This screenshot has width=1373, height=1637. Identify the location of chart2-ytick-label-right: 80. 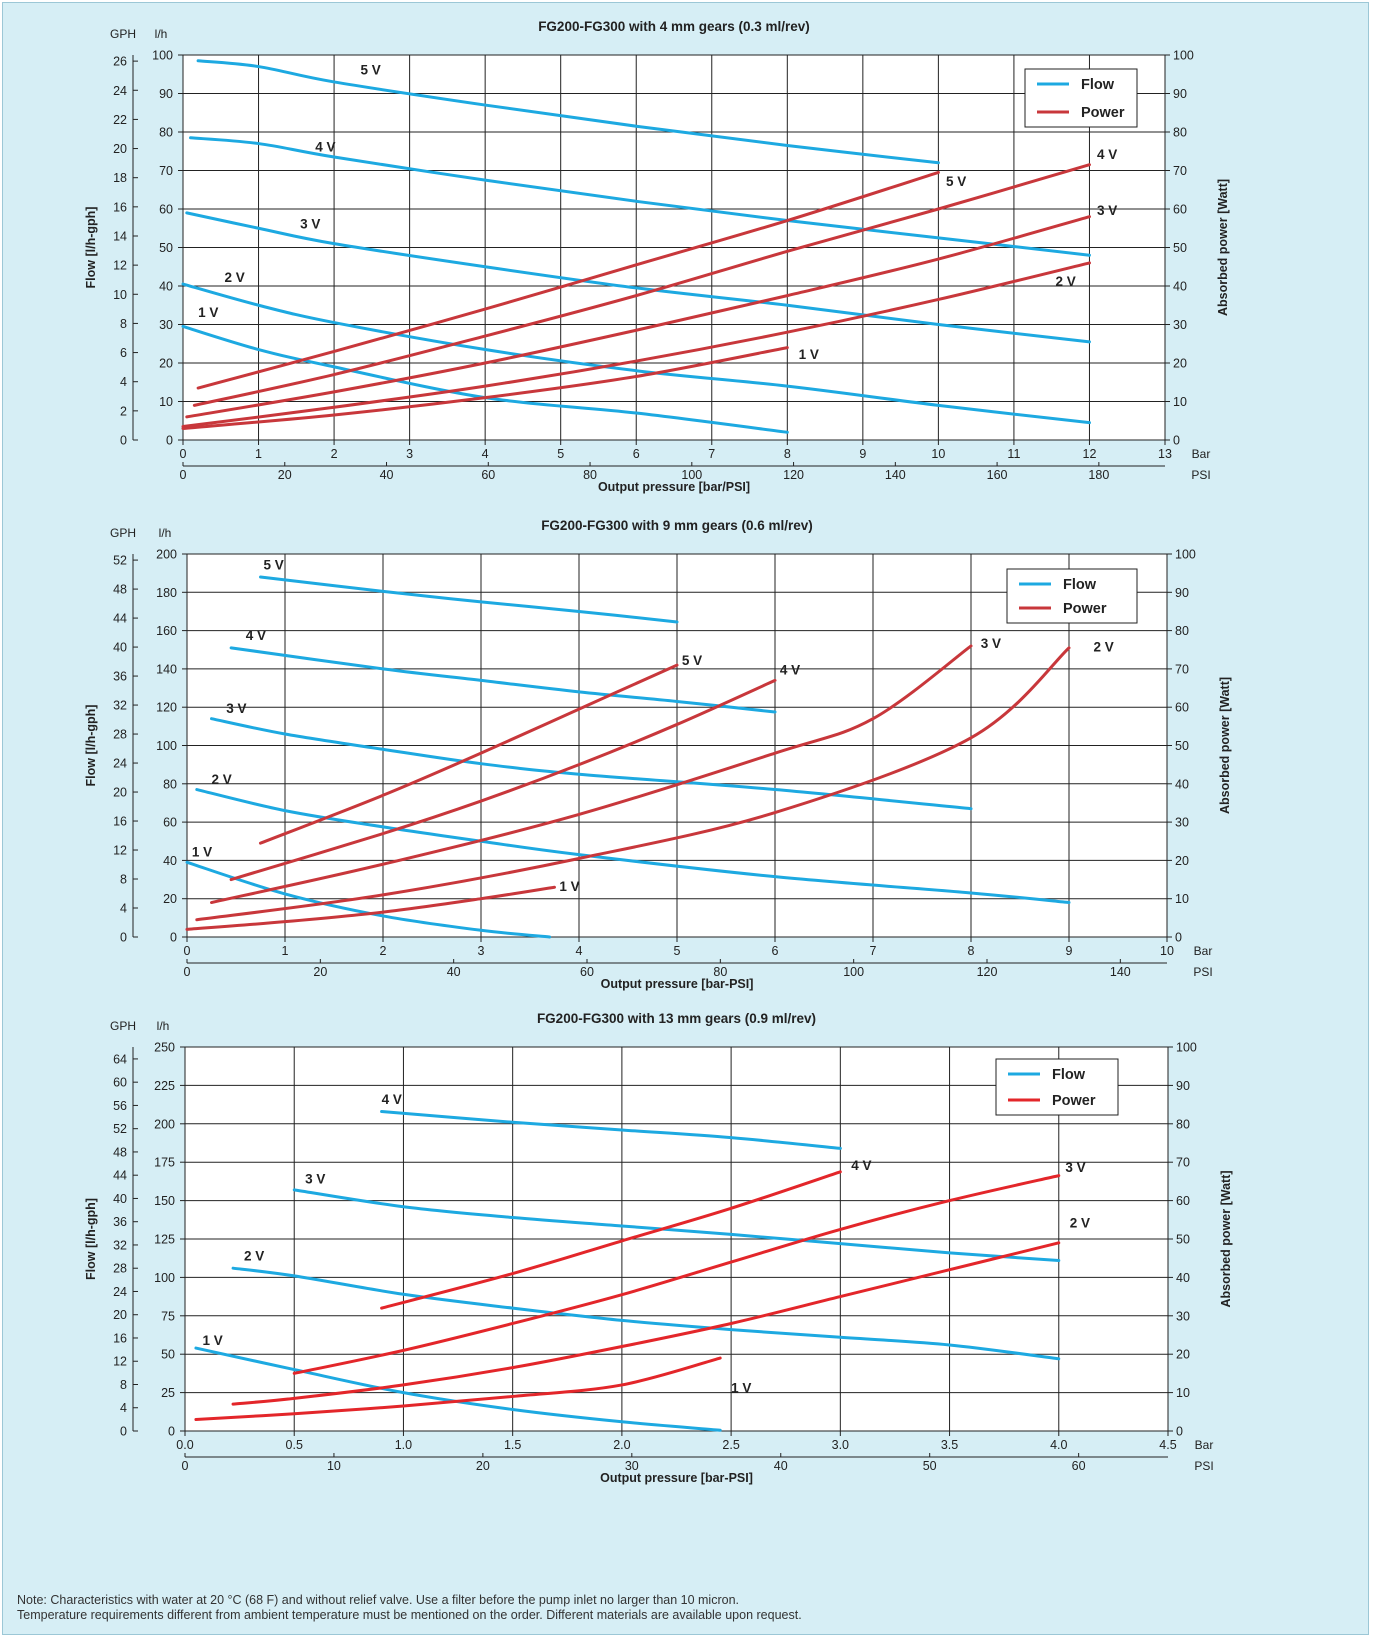
(1182, 631).